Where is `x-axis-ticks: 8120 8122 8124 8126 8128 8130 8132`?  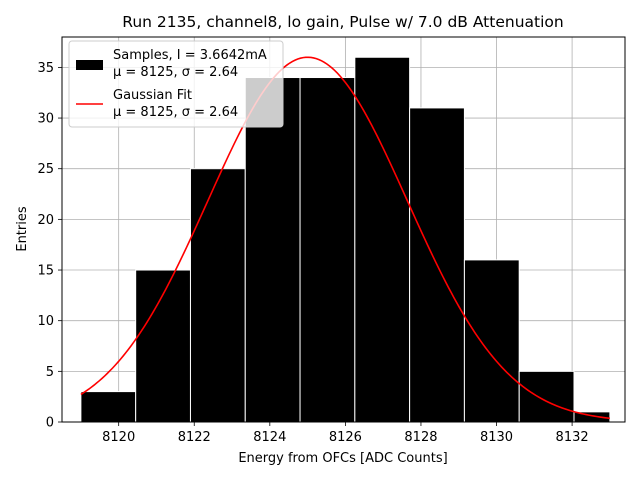
x-axis-ticks: 8120 8122 8124 8126 8128 8130 8132 is located at coordinates (345, 433).